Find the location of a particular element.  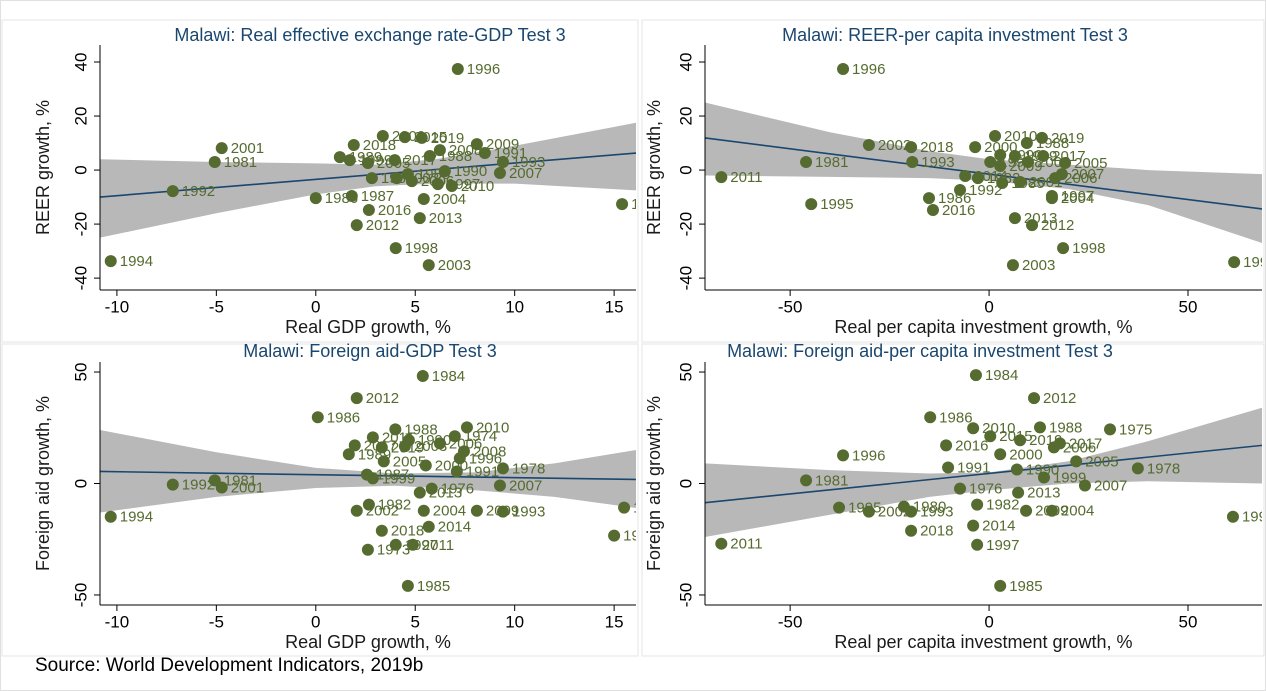

point-label: 2004 is located at coordinates (449, 199).